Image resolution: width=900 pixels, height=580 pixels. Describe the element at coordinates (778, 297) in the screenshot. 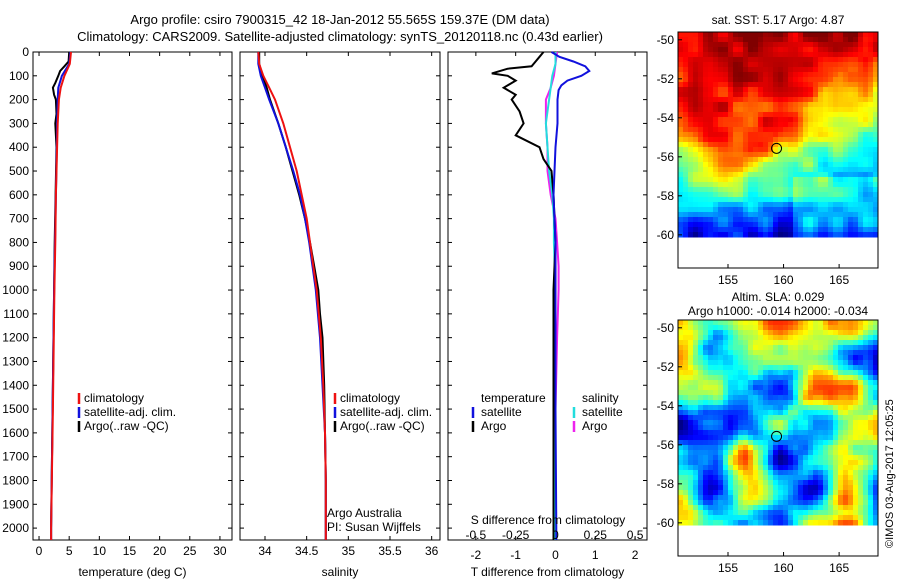

I see `map-title: Altim. SLA: 0.029` at that location.